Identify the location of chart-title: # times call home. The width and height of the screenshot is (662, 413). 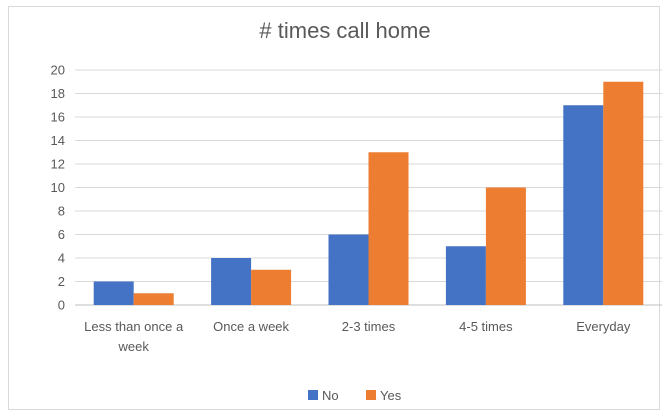
(344, 30).